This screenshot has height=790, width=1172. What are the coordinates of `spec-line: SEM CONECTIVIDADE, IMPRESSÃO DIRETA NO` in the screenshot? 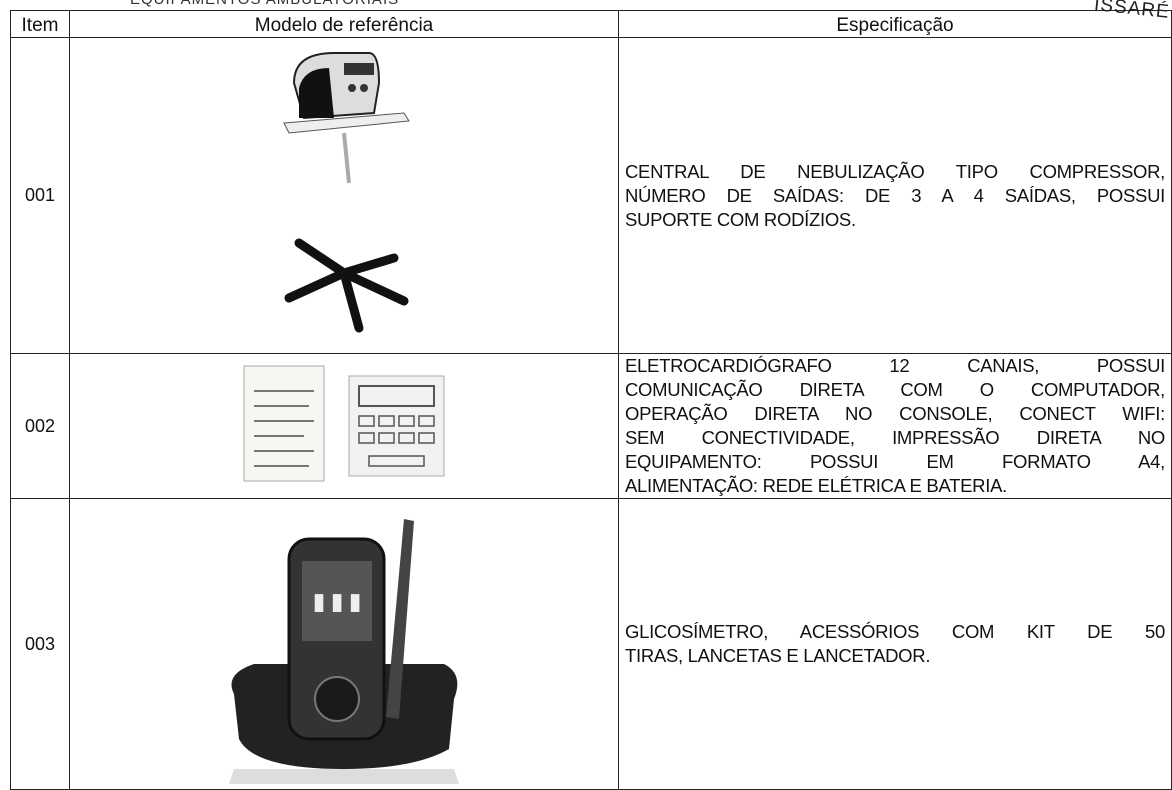 It's located at (895, 437).